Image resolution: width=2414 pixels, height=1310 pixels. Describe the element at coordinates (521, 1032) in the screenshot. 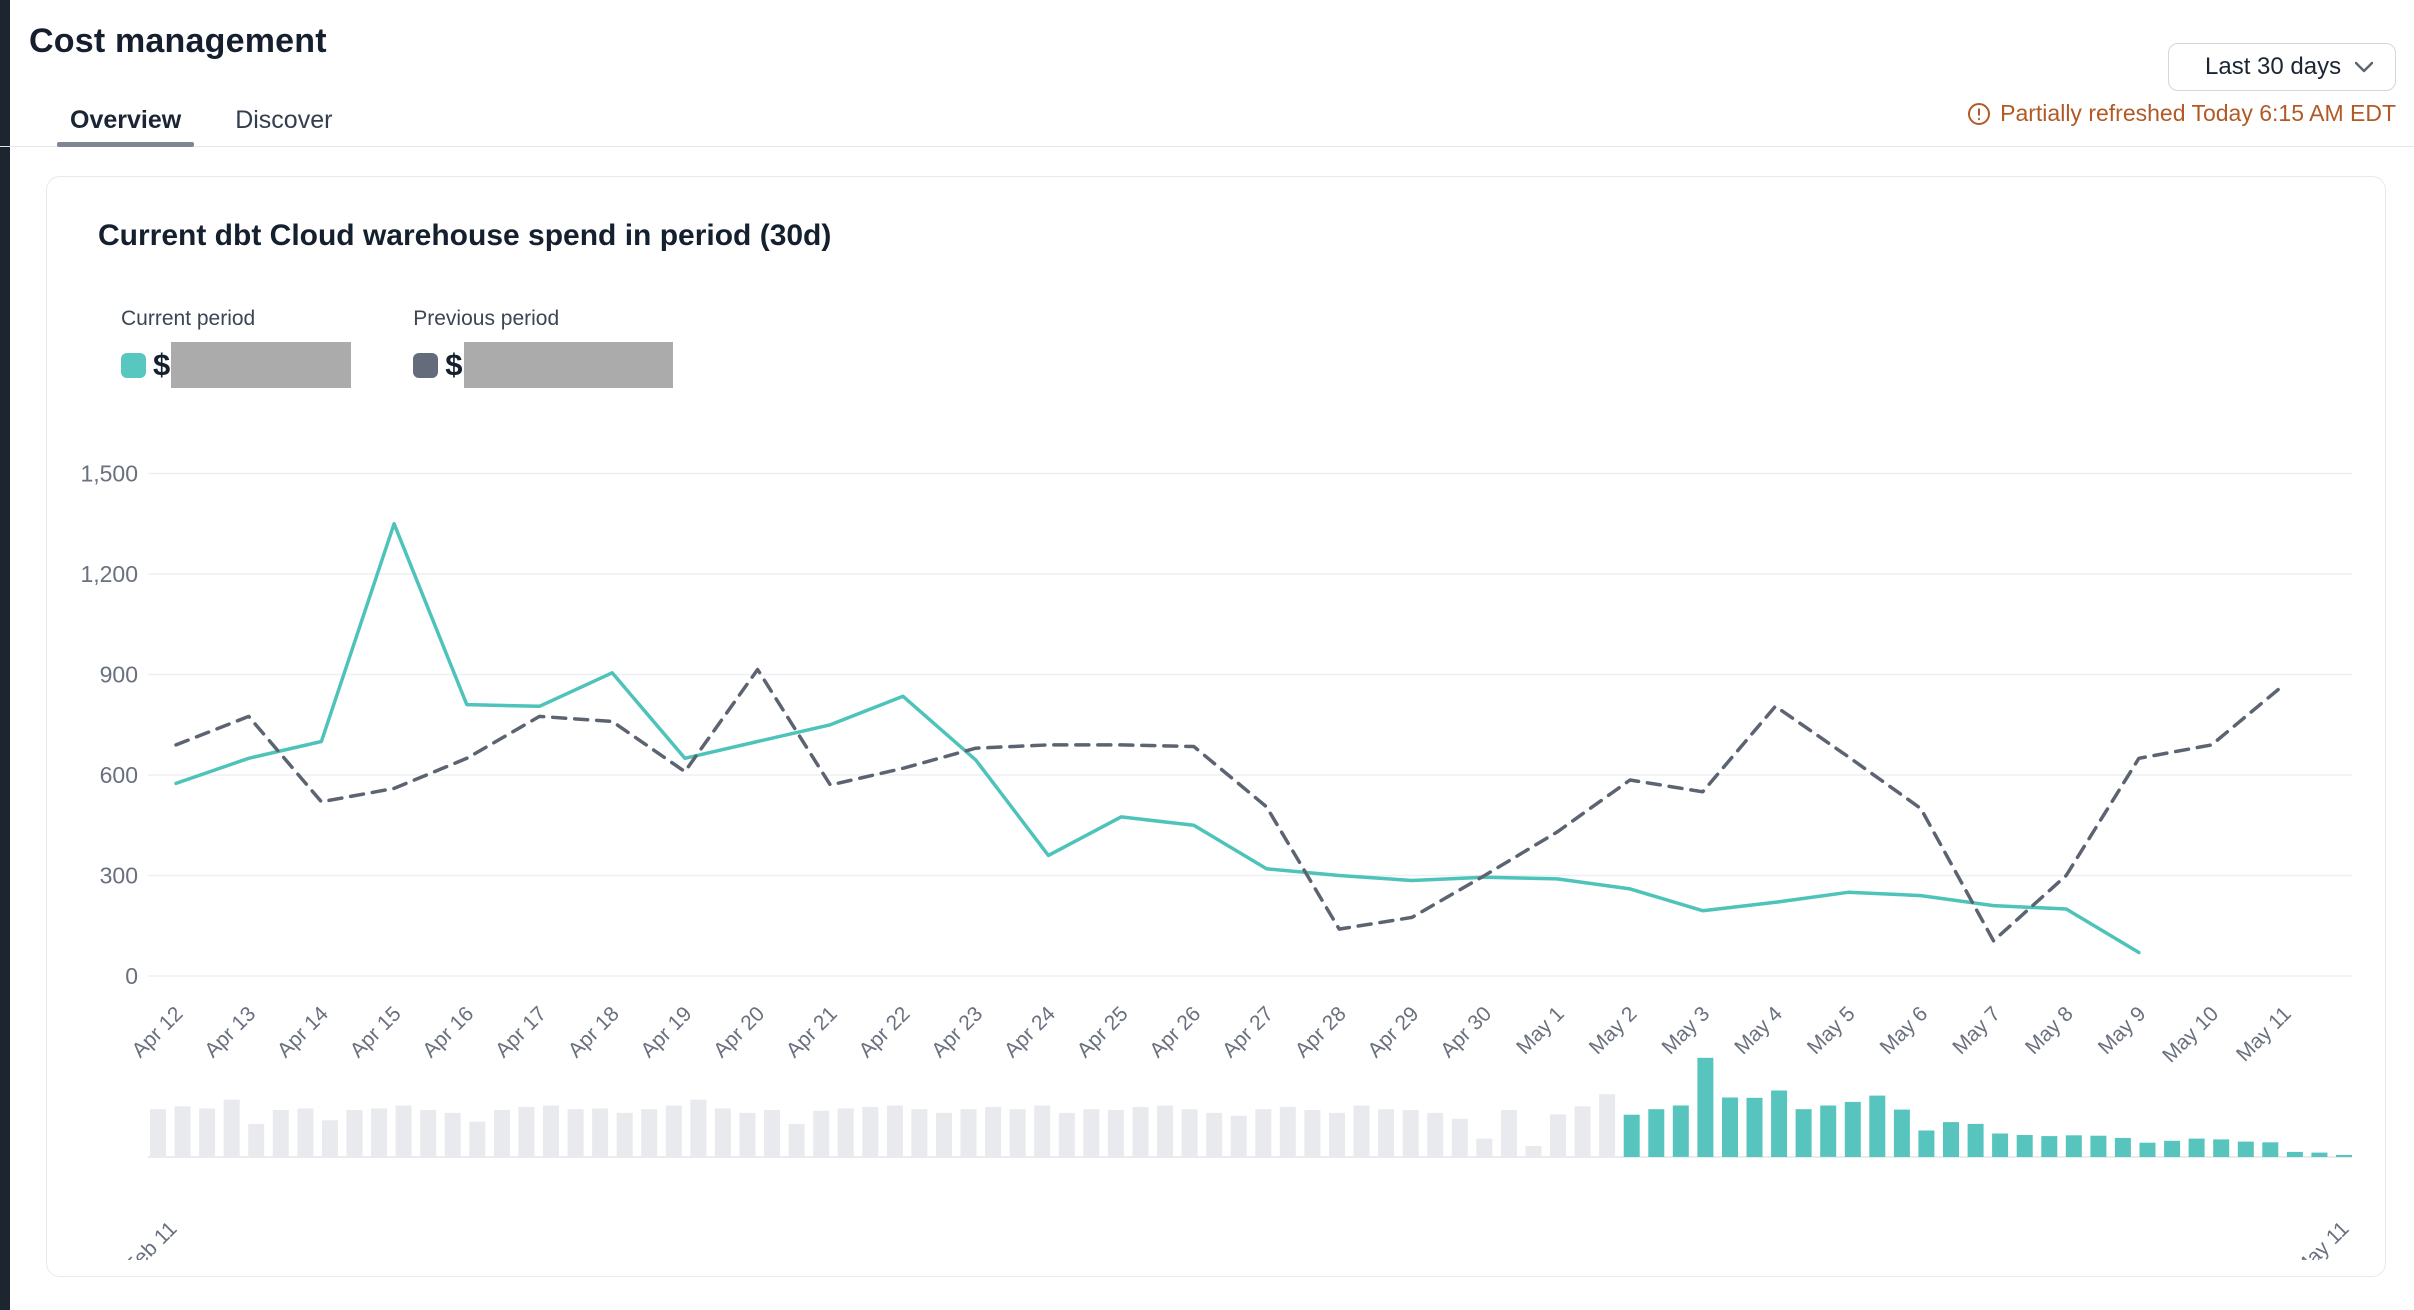

I see `svg-text: Apr 17` at that location.